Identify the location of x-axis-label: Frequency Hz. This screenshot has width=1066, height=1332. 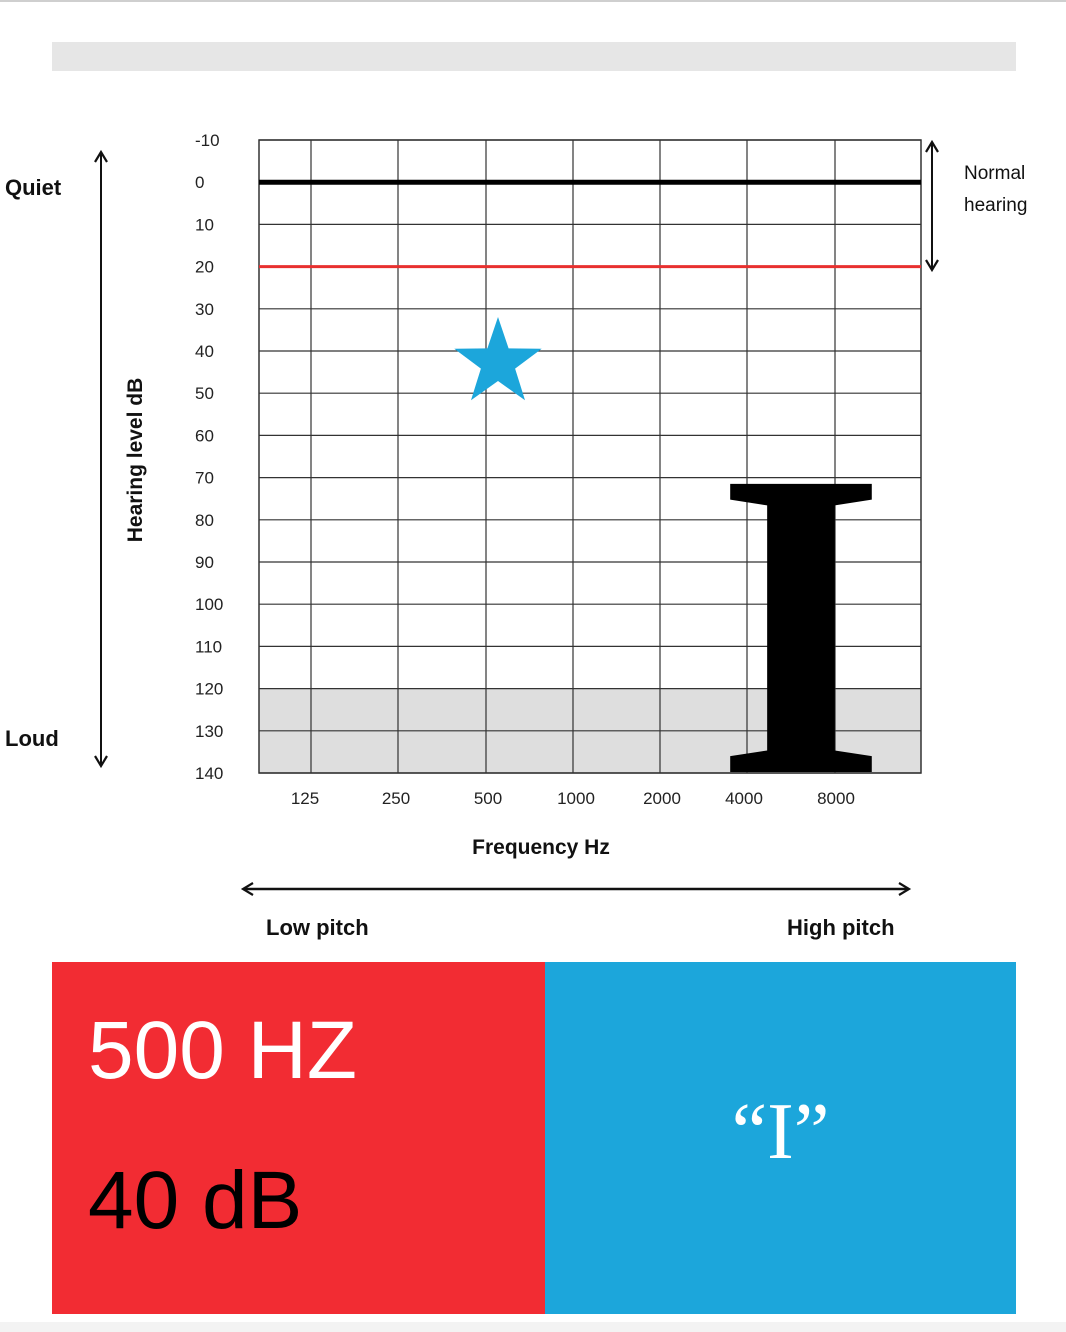
(541, 847).